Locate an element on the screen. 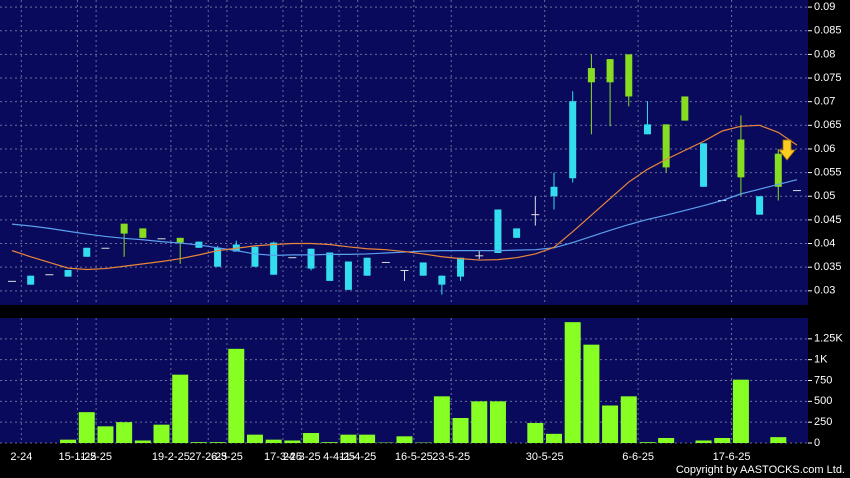  x-tick-label: 17-3-25 is located at coordinates (283, 457).